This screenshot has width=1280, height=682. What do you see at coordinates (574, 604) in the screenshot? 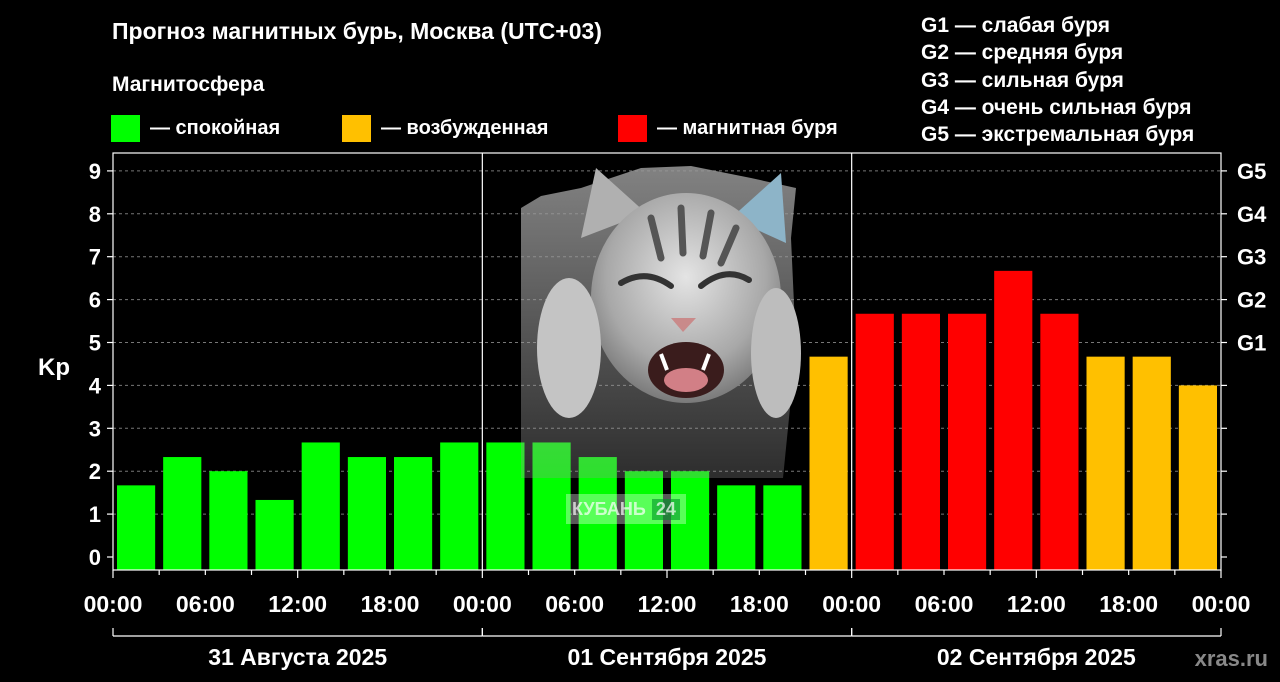
I see `x-tick-label-5: 06:00` at bounding box center [574, 604].